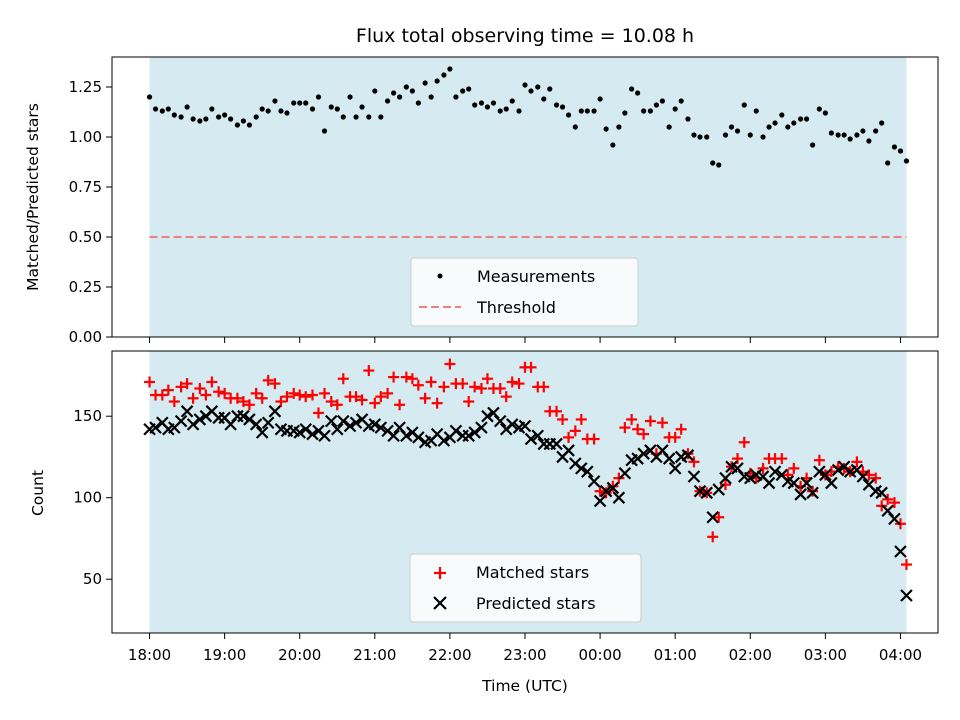 The width and height of the screenshot is (960, 720). What do you see at coordinates (525, 36) in the screenshot?
I see `top-chart-title: Flux total observing time = 10.08 h` at bounding box center [525, 36].